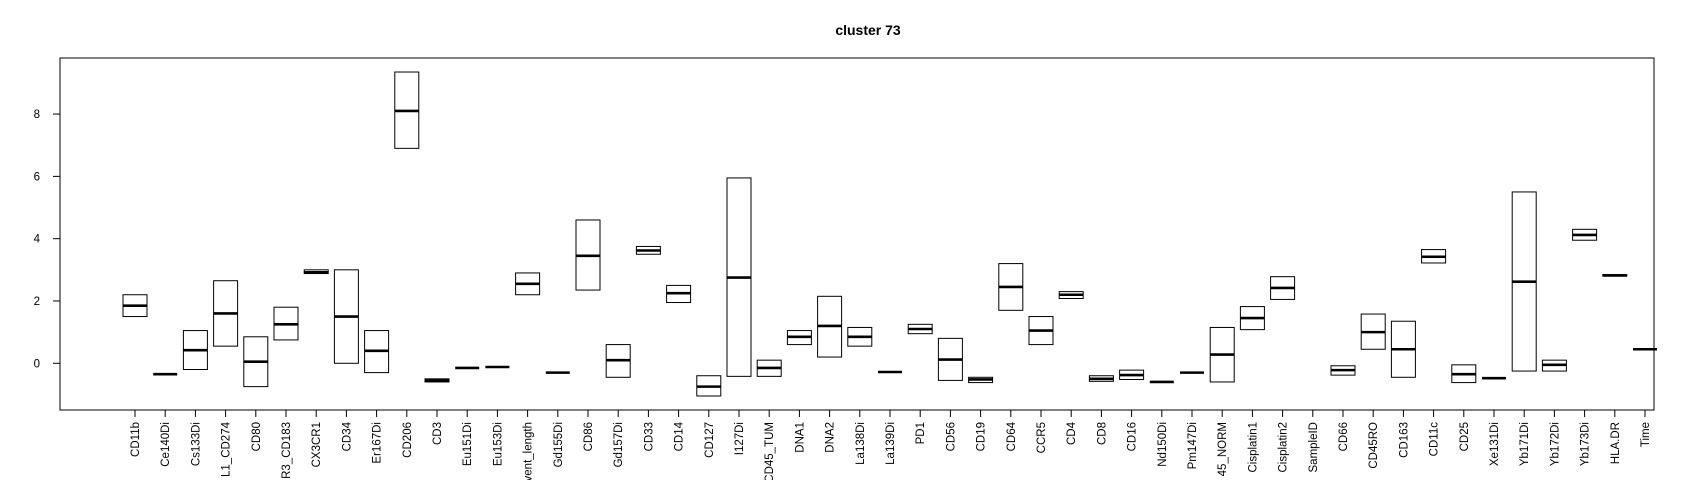 Image resolution: width=1700 pixels, height=485 pixels. Describe the element at coordinates (1615, 275) in the screenshot. I see `box-HLA.DR` at that location.